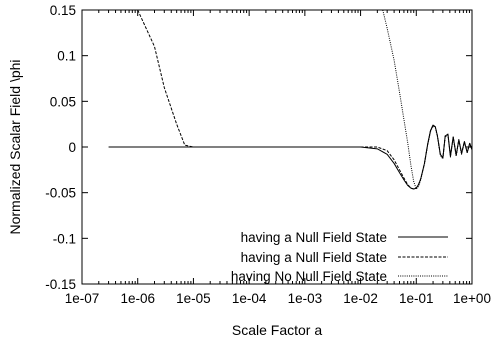 The image size is (493, 343). I want to click on y-tick-label: -0.1, so click(64, 238).